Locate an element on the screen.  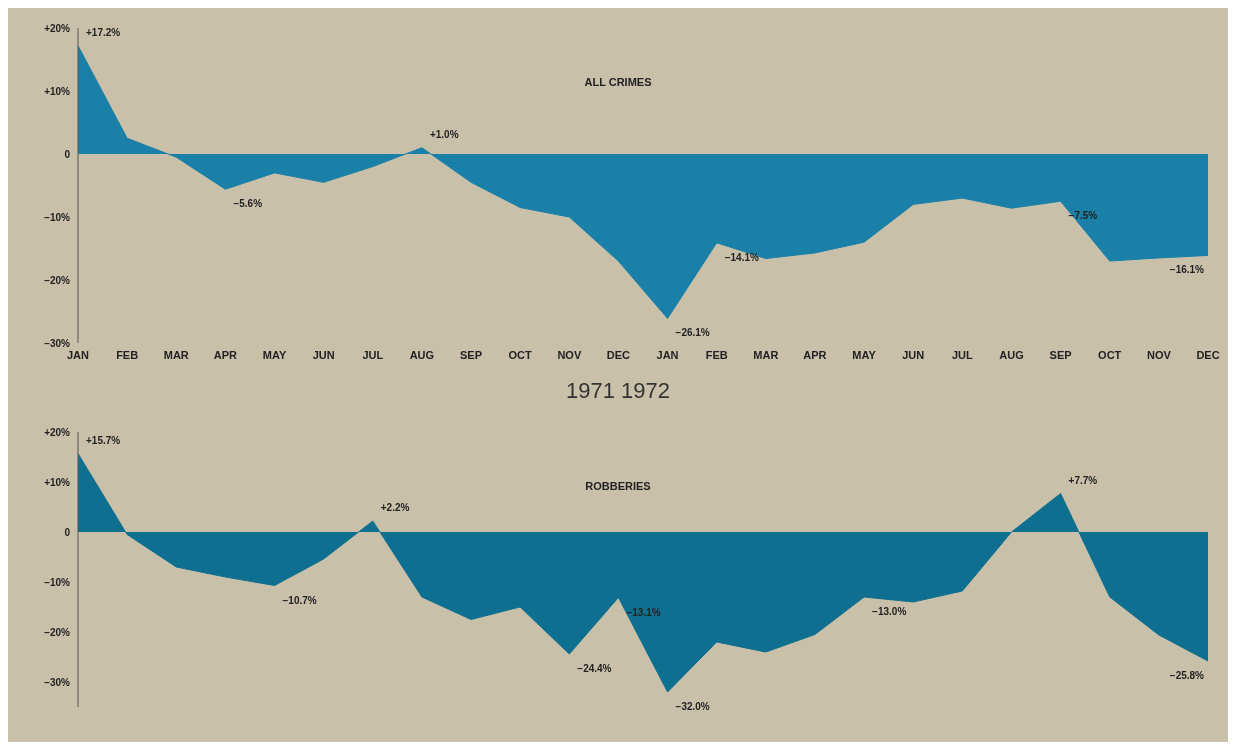
data-label: +17.2% is located at coordinates (103, 32).